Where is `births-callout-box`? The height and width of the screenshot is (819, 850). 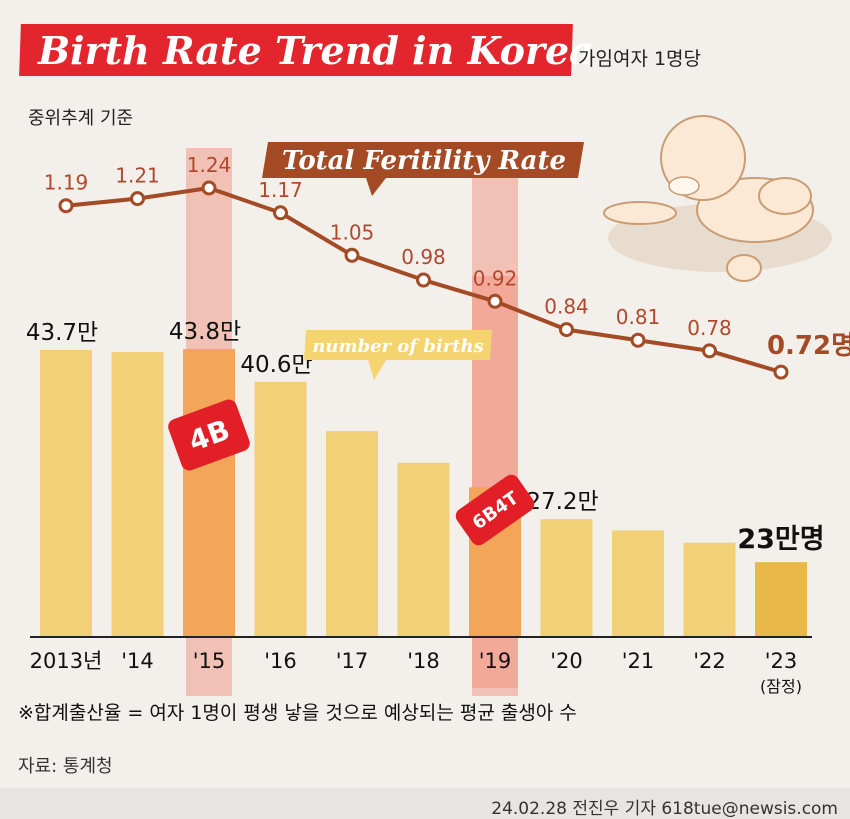
births-callout-box is located at coordinates (398, 355).